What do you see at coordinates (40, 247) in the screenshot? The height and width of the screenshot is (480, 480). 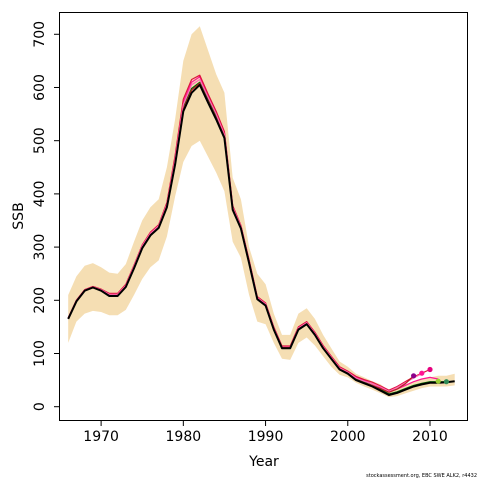 I see `y-tick-label-300: 300` at bounding box center [40, 247].